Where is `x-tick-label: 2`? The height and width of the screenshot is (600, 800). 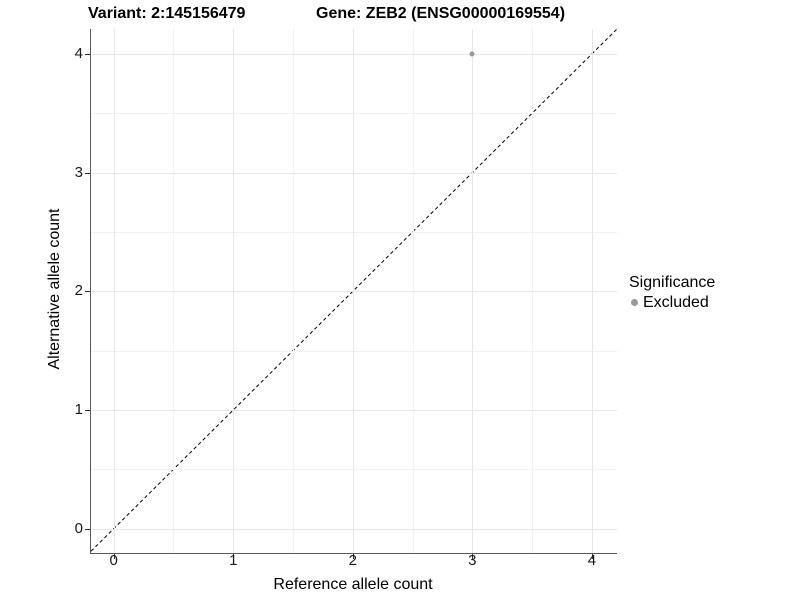 x-tick-label: 2 is located at coordinates (352, 560).